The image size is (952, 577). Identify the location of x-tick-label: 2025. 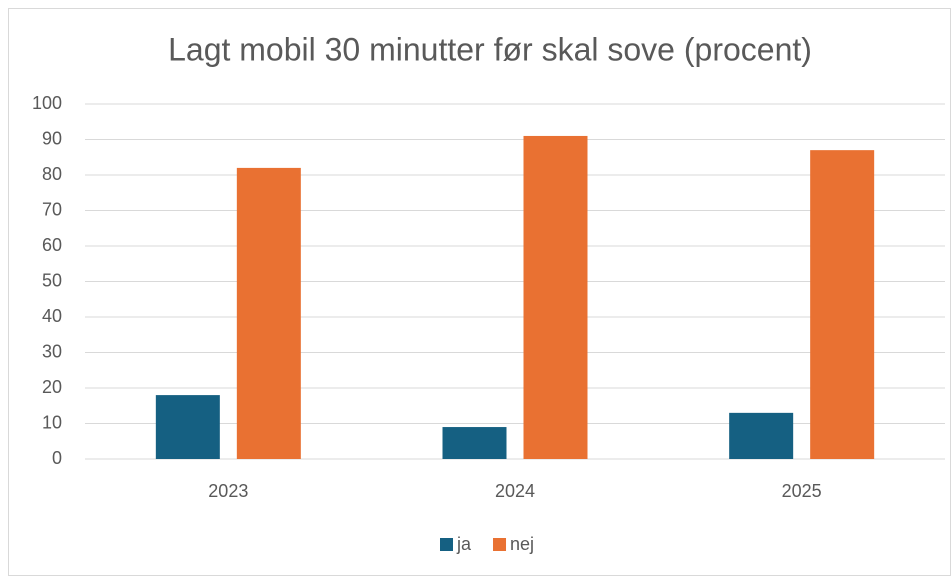
(802, 491).